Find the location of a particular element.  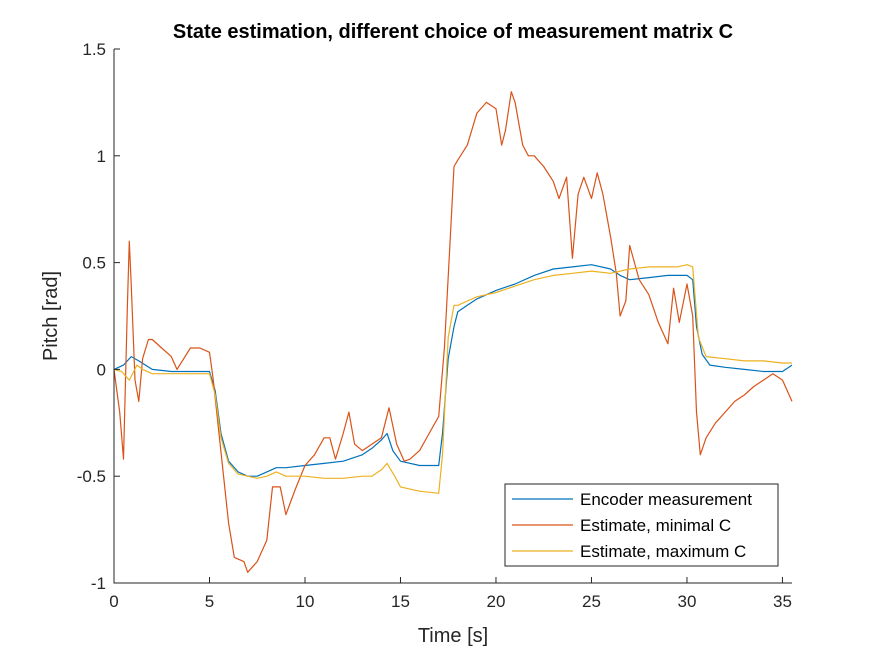

x-tick-label: 35 is located at coordinates (782, 601).